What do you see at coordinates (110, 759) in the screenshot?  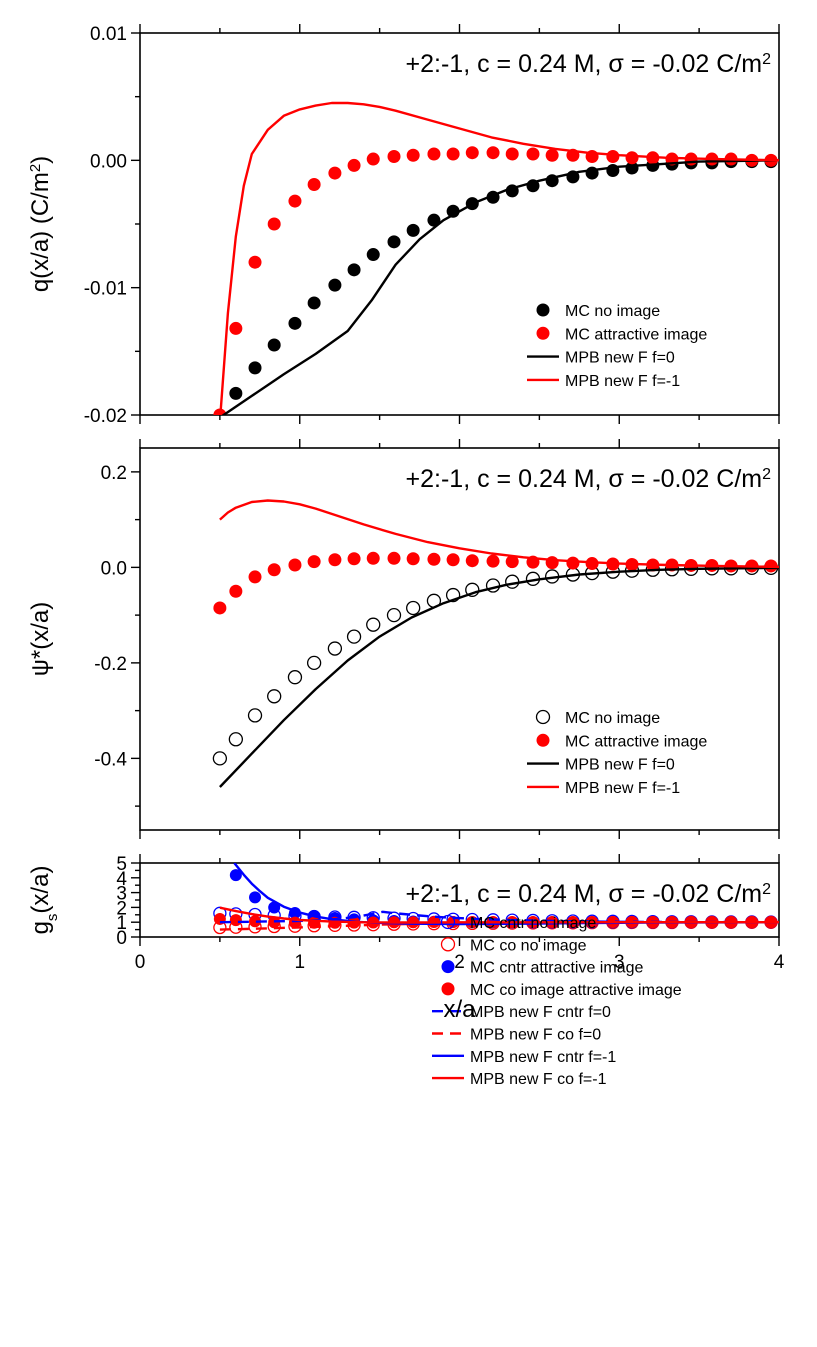 I see `y-tick-label: -0.4` at bounding box center [110, 759].